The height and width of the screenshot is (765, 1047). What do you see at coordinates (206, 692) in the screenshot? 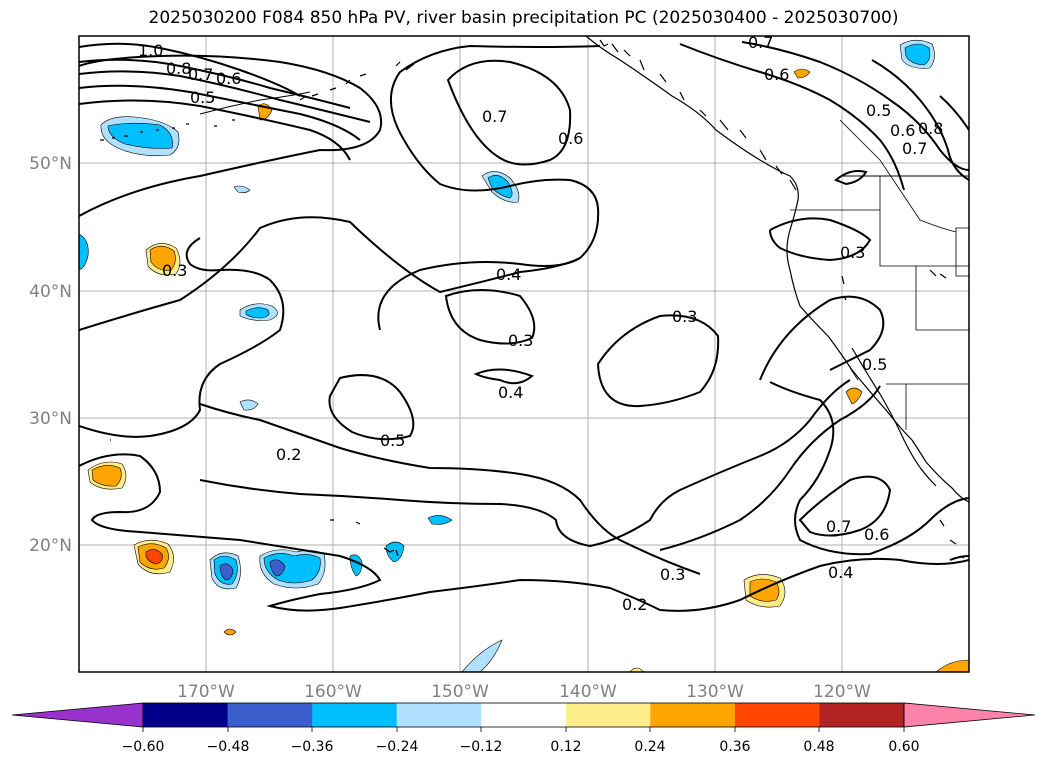
I see `lon-label-170w: 170°W` at bounding box center [206, 692].